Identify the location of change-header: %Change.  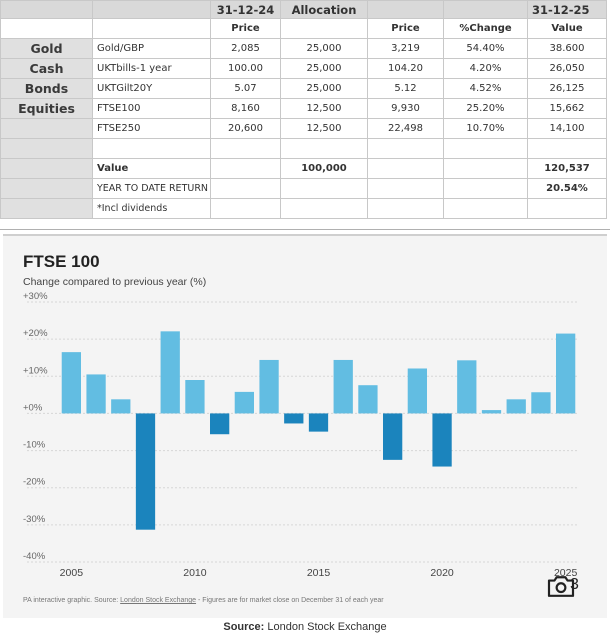
(485, 28).